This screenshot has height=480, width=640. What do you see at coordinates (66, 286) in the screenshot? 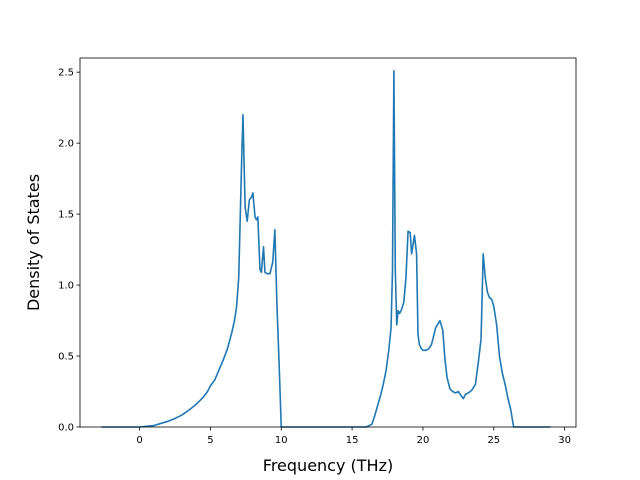
I see `y-tick-label: 1.0` at bounding box center [66, 286].